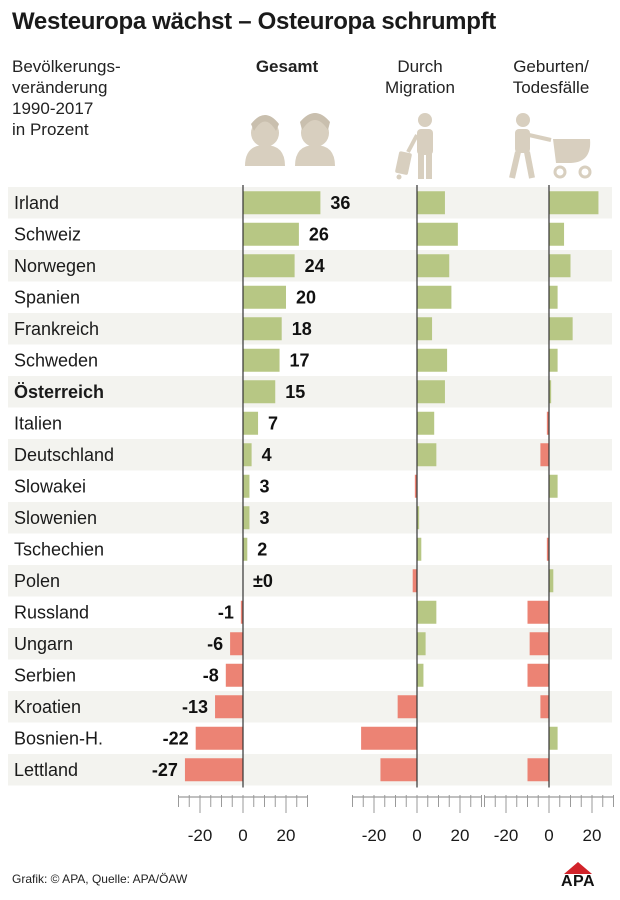 The width and height of the screenshot is (620, 900). Describe the element at coordinates (47, 297) in the screenshot. I see `country-label-spanien: Spanien` at that location.